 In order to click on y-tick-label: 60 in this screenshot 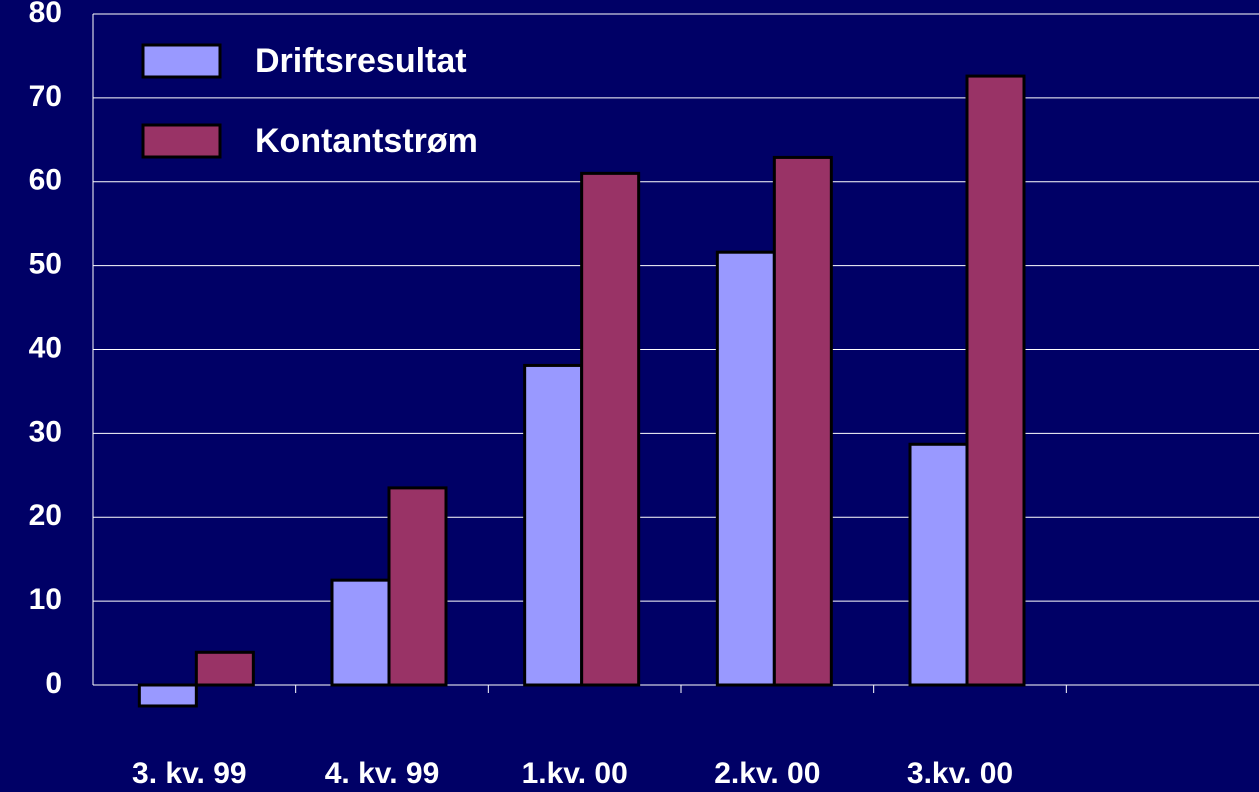, I will do `click(45, 180)`.